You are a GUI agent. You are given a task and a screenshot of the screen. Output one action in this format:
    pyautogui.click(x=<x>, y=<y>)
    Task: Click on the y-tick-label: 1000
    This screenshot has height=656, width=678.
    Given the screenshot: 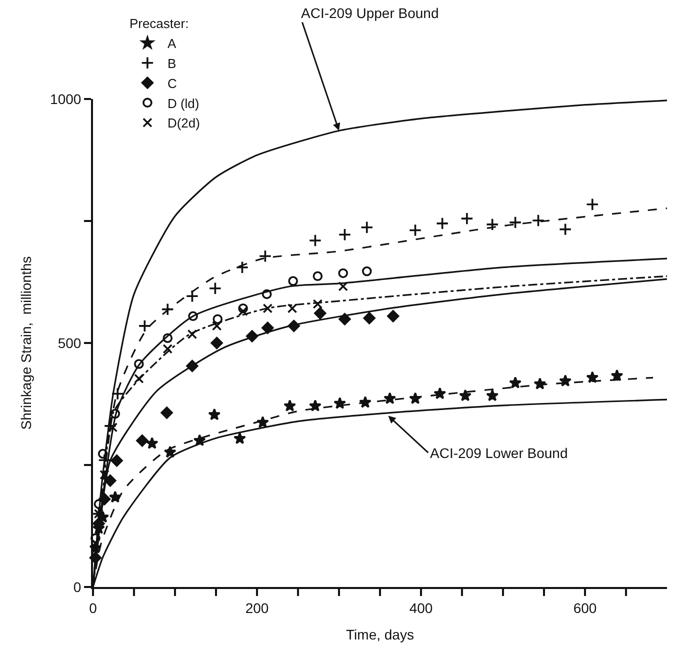 What is the action you would take?
    pyautogui.click(x=66, y=98)
    